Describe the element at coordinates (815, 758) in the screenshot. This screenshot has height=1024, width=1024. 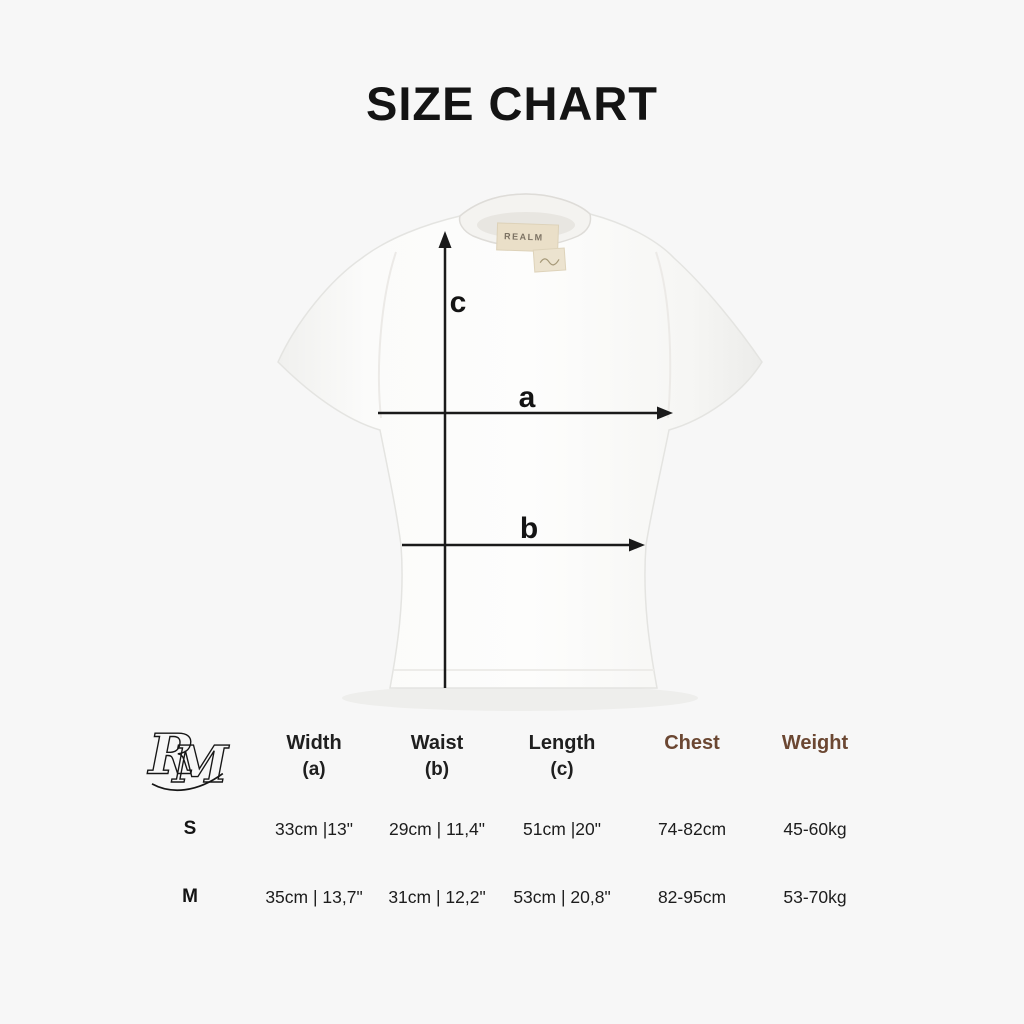
I see `column-header-weight: Weight` at that location.